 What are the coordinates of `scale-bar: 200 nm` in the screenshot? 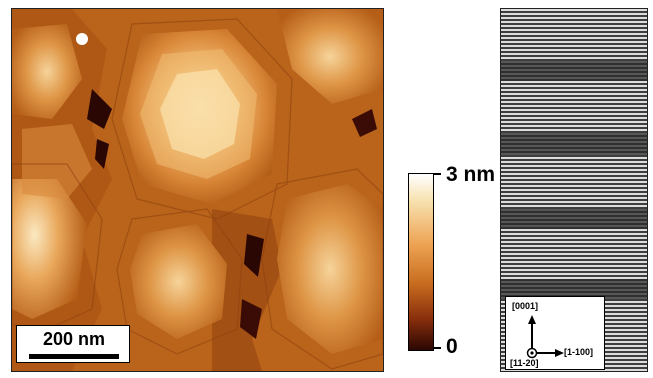 It's located at (73, 344).